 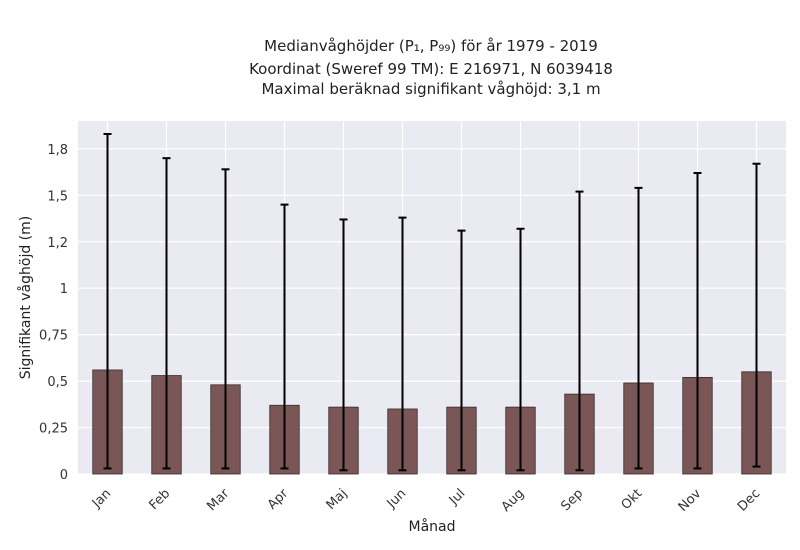 What do you see at coordinates (457, 497) in the screenshot?
I see `x-tick-label: Jul` at bounding box center [457, 497].